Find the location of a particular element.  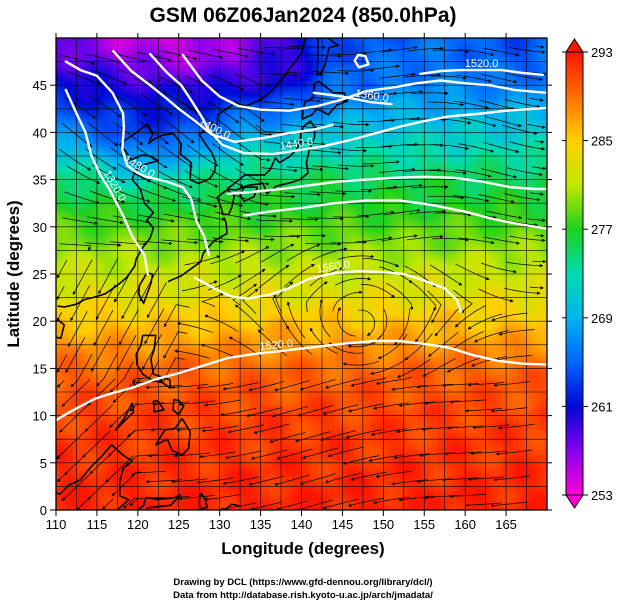

map-title: GSM 06Z06Jan2024 (850.0hPa) is located at coordinates (302, 15).